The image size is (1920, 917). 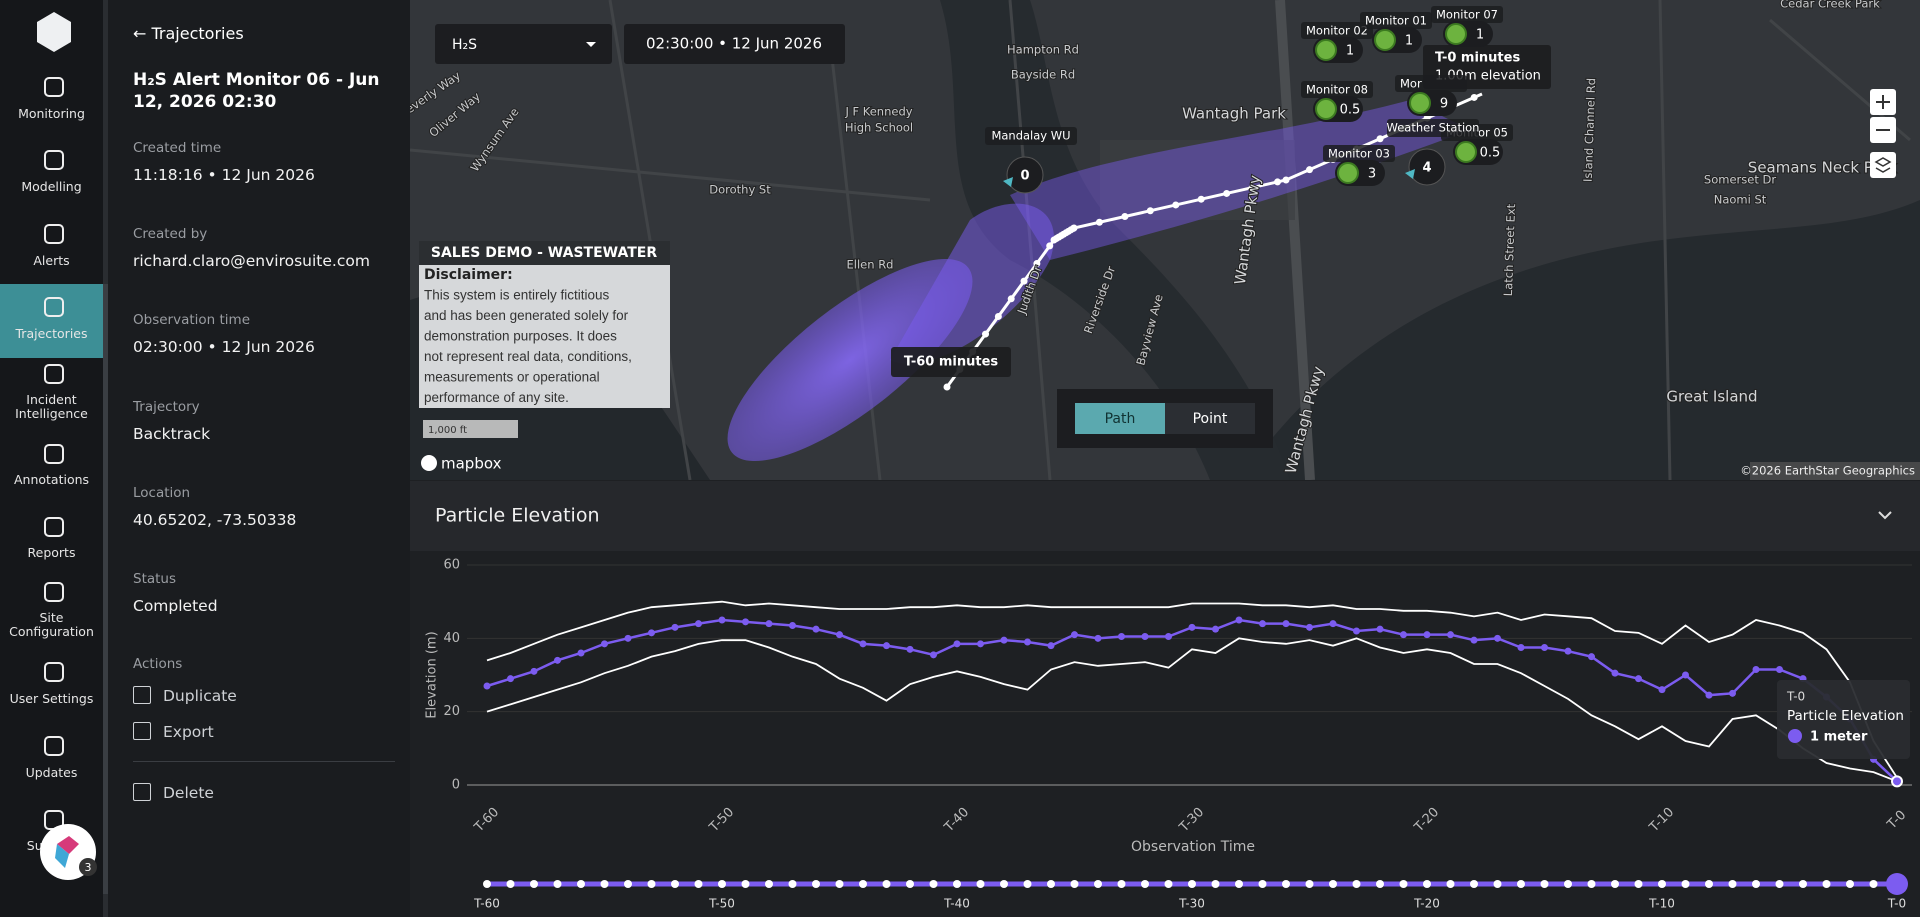 What do you see at coordinates (54, 87) in the screenshot?
I see `nav-icon` at bounding box center [54, 87].